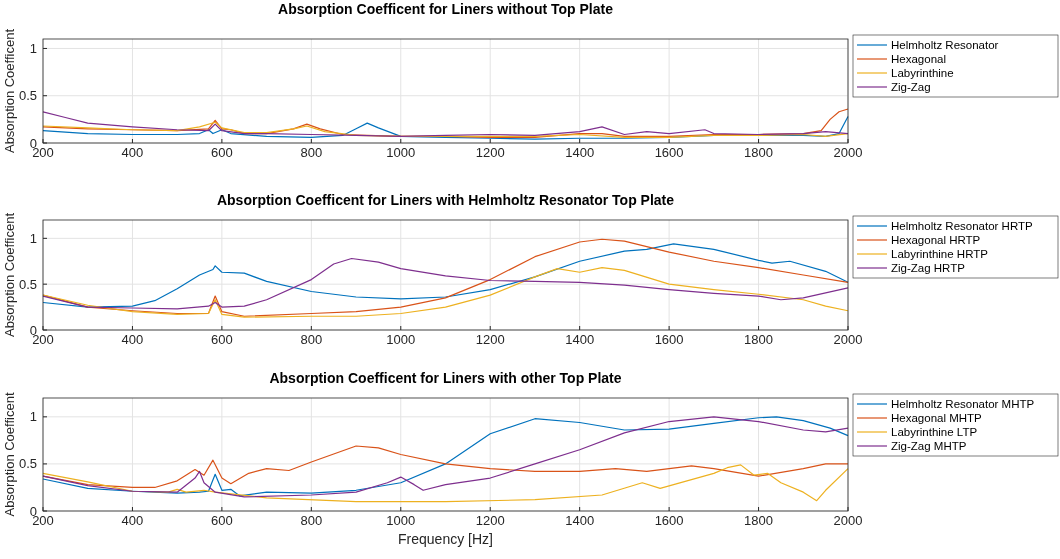 This screenshot has width=1060, height=559. Describe the element at coordinates (445, 378) in the screenshot. I see `chart-title: Absorption Coefficent for Liners with other Top Plate` at that location.